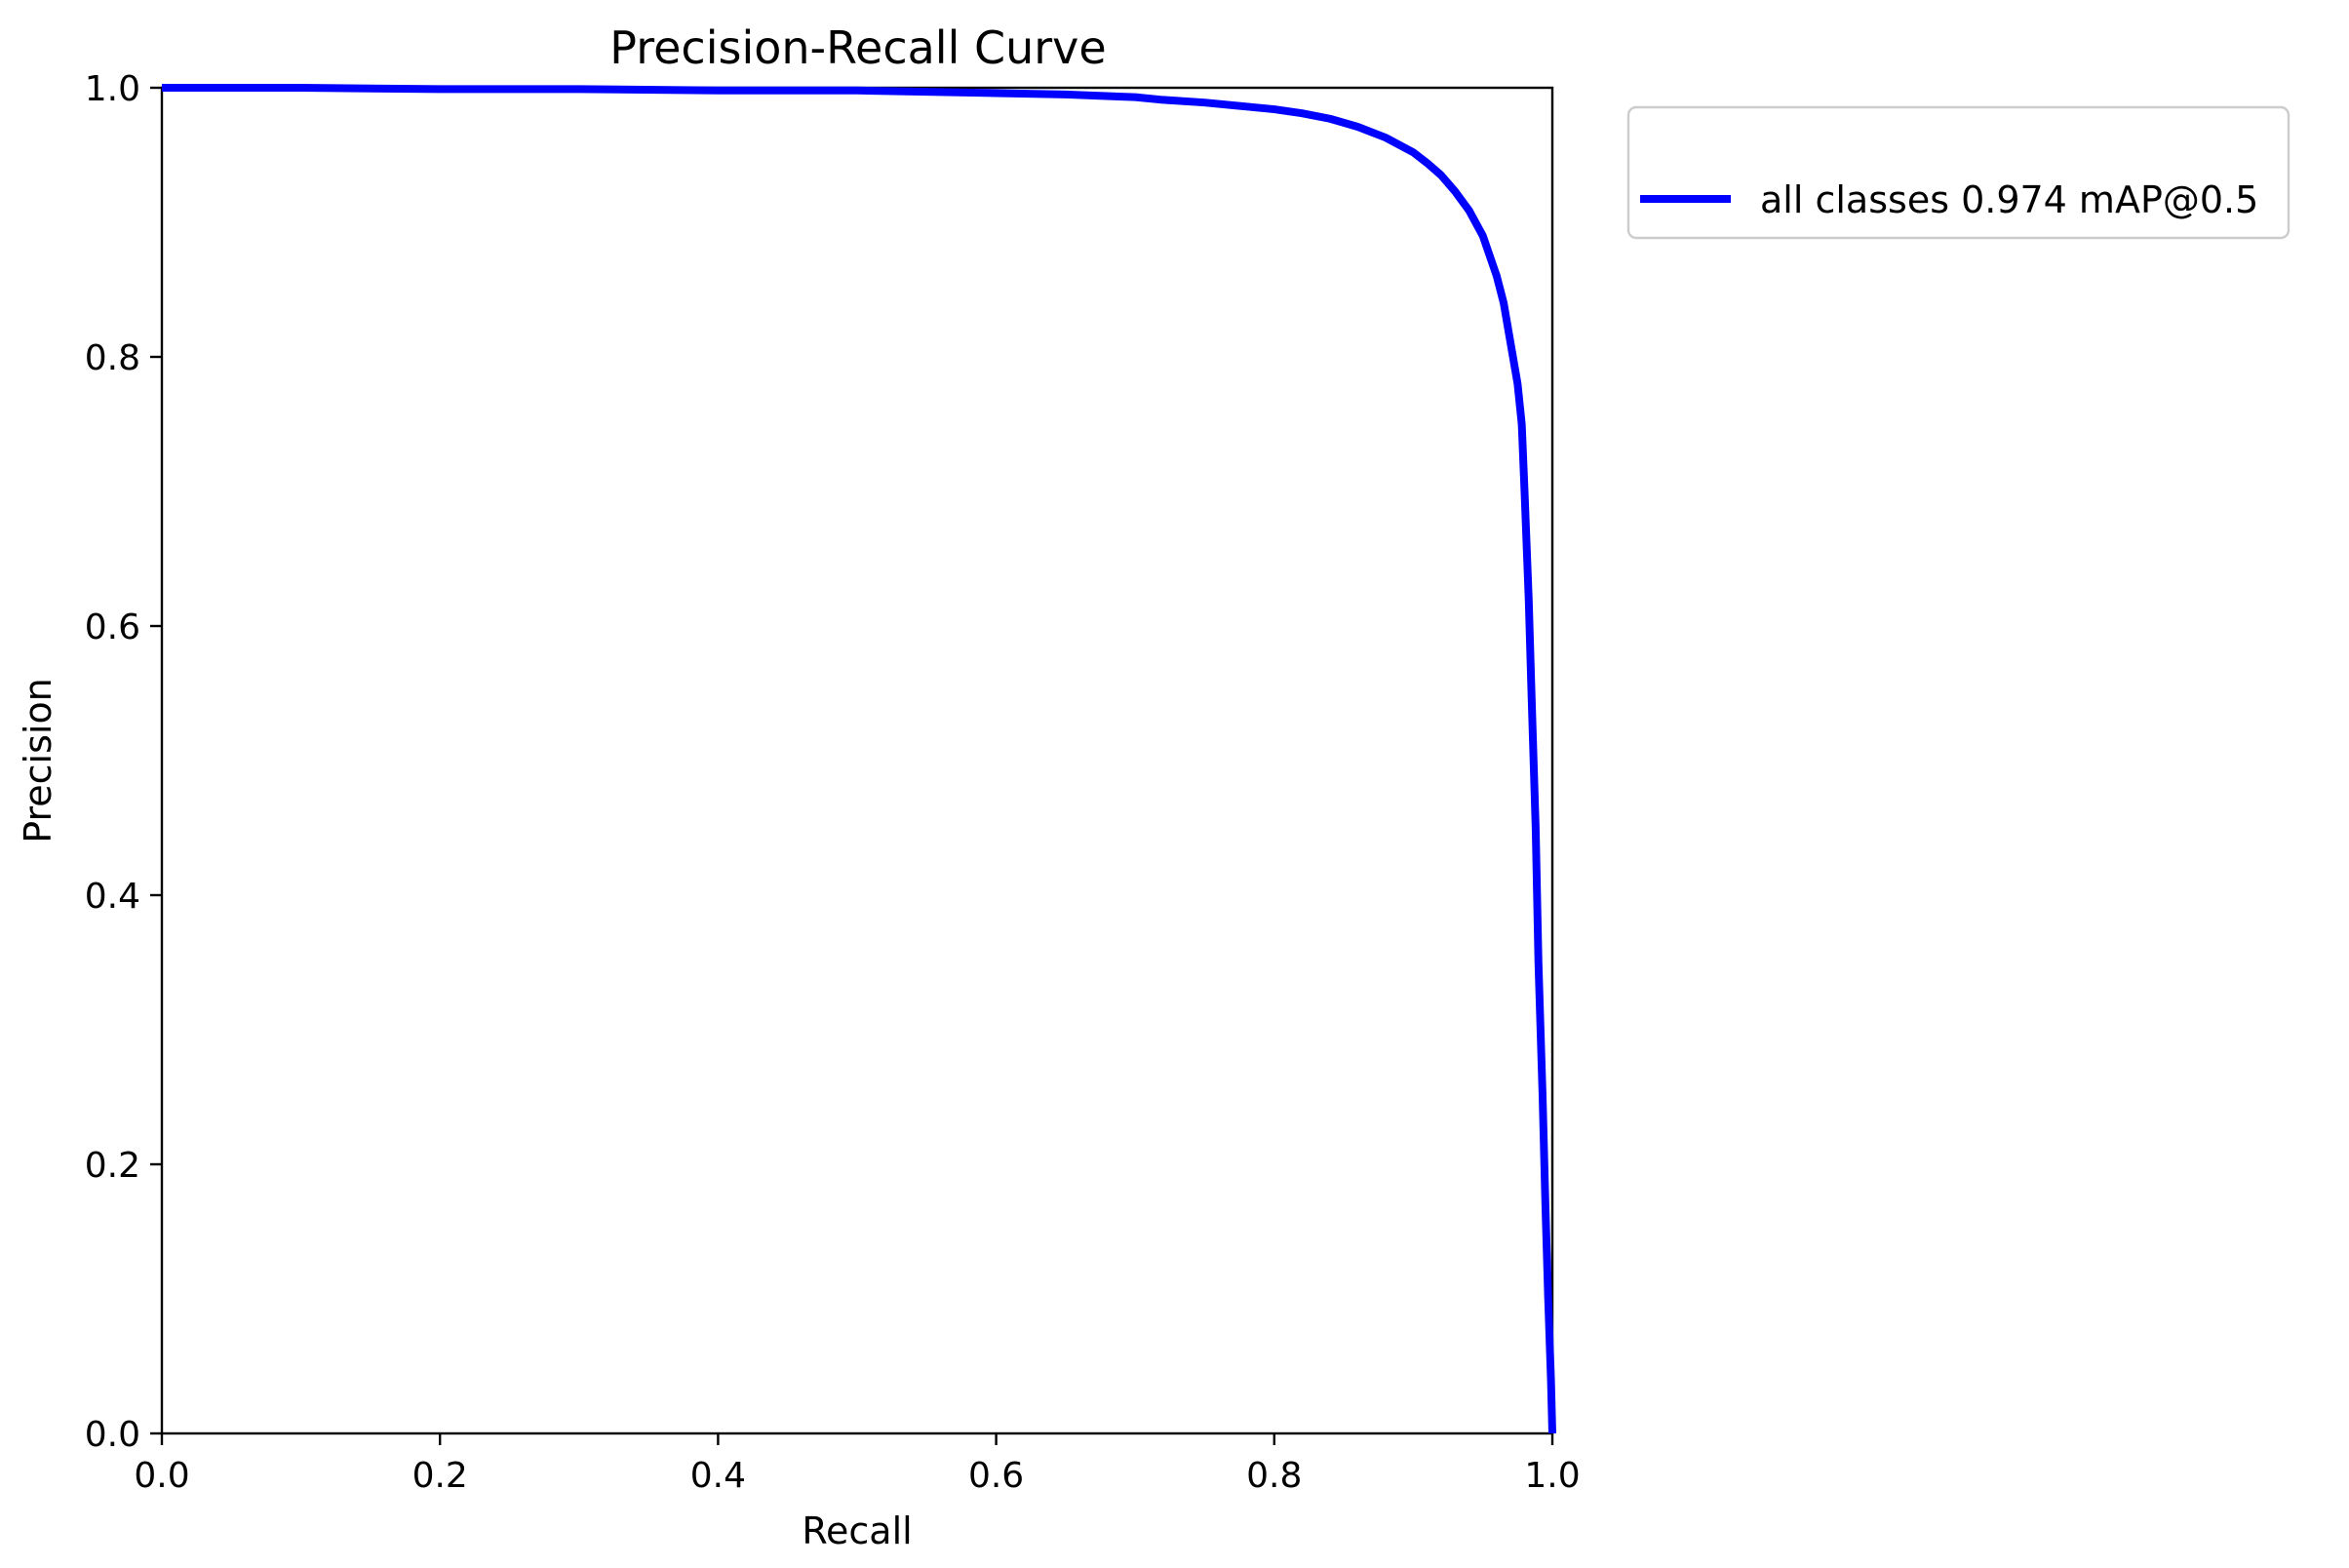  Describe the element at coordinates (1274, 1476) in the screenshot. I see `x-tick-label: 0.8` at that location.